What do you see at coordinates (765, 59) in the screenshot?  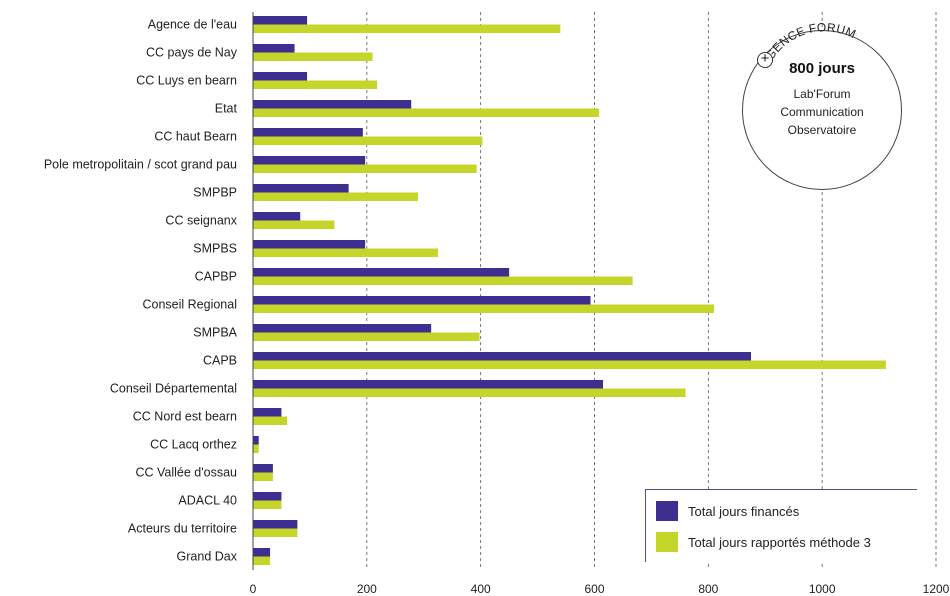 I see `plus-circle-icon: +` at bounding box center [765, 59].